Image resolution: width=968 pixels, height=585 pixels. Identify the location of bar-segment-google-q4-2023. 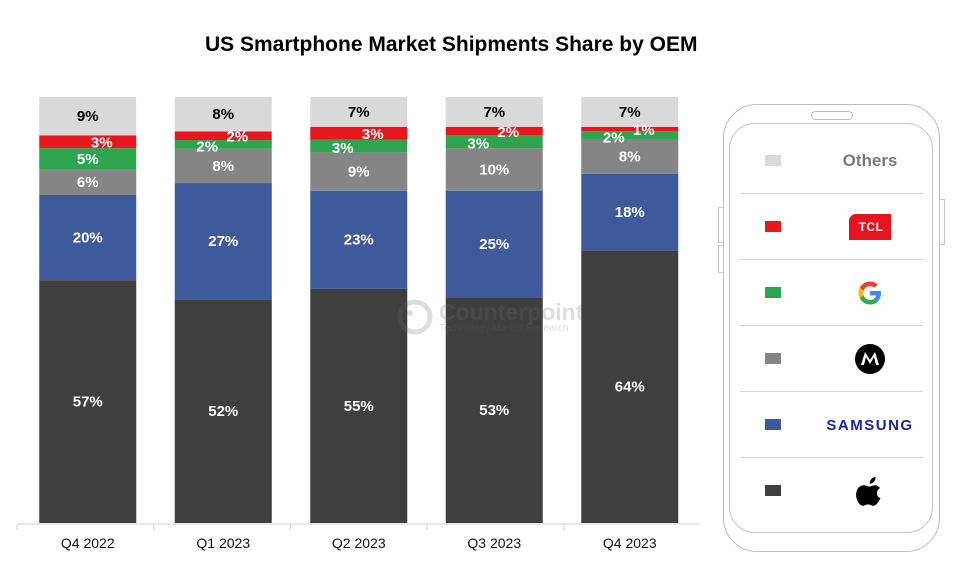
(630, 135).